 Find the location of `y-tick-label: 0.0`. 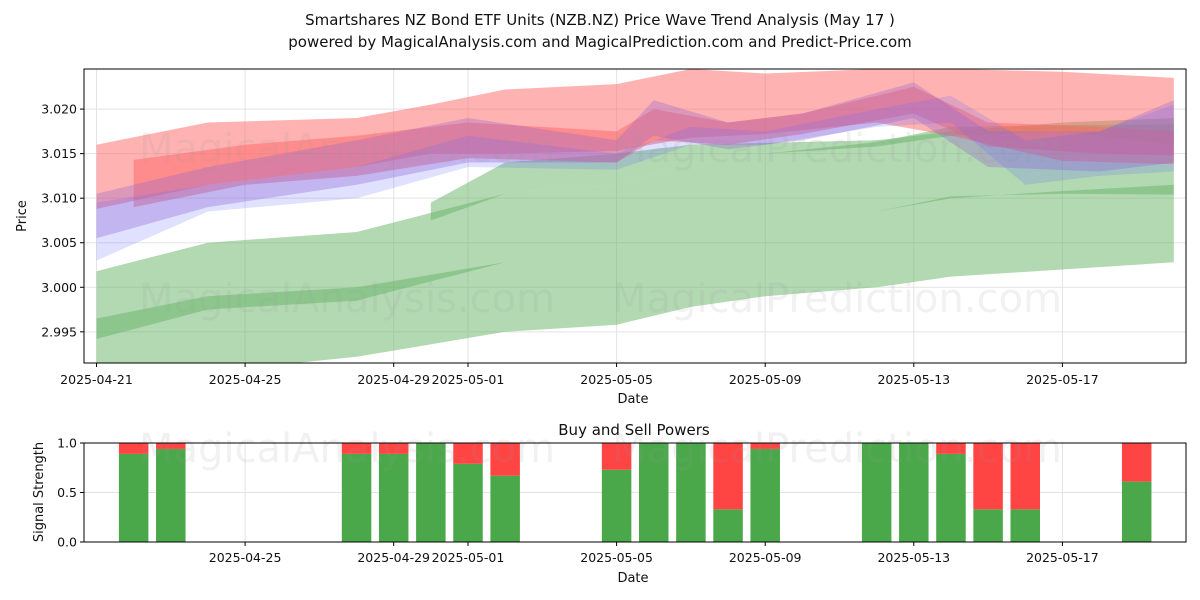

y-tick-label: 0.0 is located at coordinates (67, 542).